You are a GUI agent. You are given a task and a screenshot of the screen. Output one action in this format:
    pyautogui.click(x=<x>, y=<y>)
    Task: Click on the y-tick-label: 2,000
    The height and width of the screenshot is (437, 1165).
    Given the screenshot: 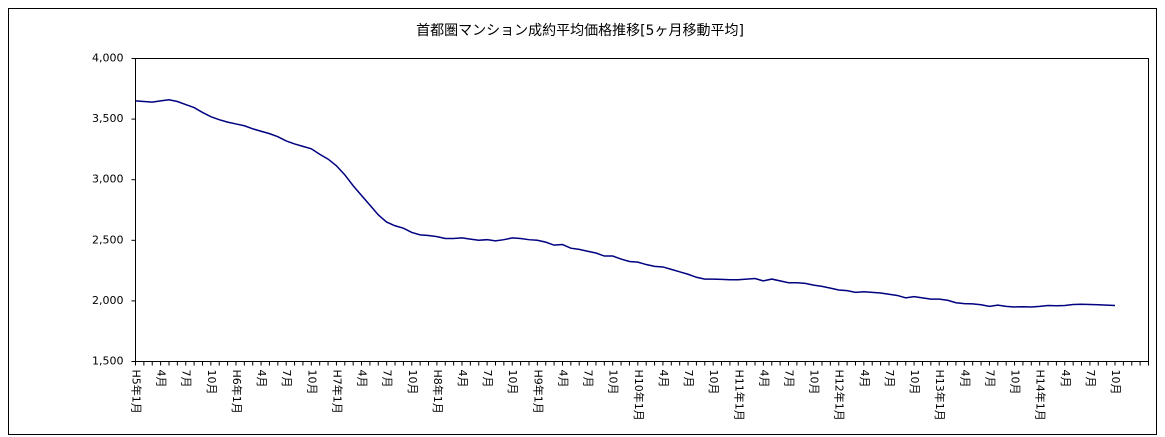 What is the action you would take?
    pyautogui.click(x=108, y=300)
    